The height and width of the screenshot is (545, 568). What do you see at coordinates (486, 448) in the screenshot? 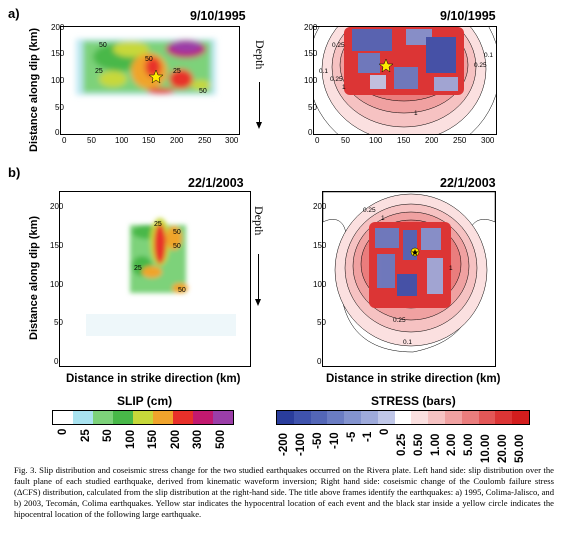
I see `colorbar-tick-label: 10.00` at bounding box center [486, 448].